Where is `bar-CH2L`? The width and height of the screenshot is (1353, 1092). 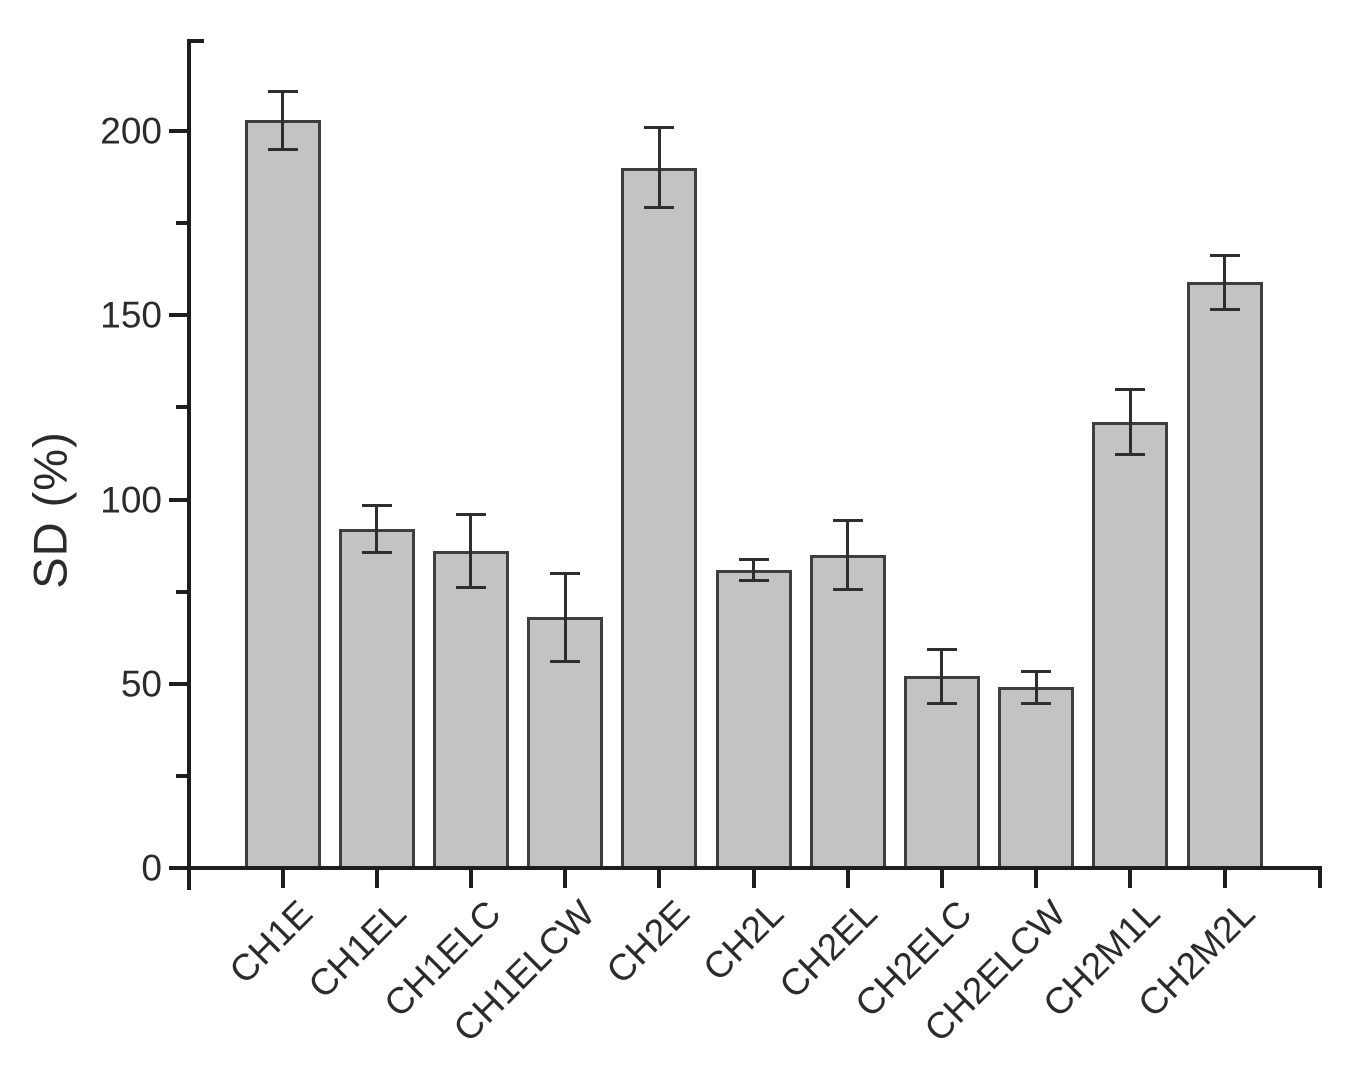 bar-CH2L is located at coordinates (753, 719).